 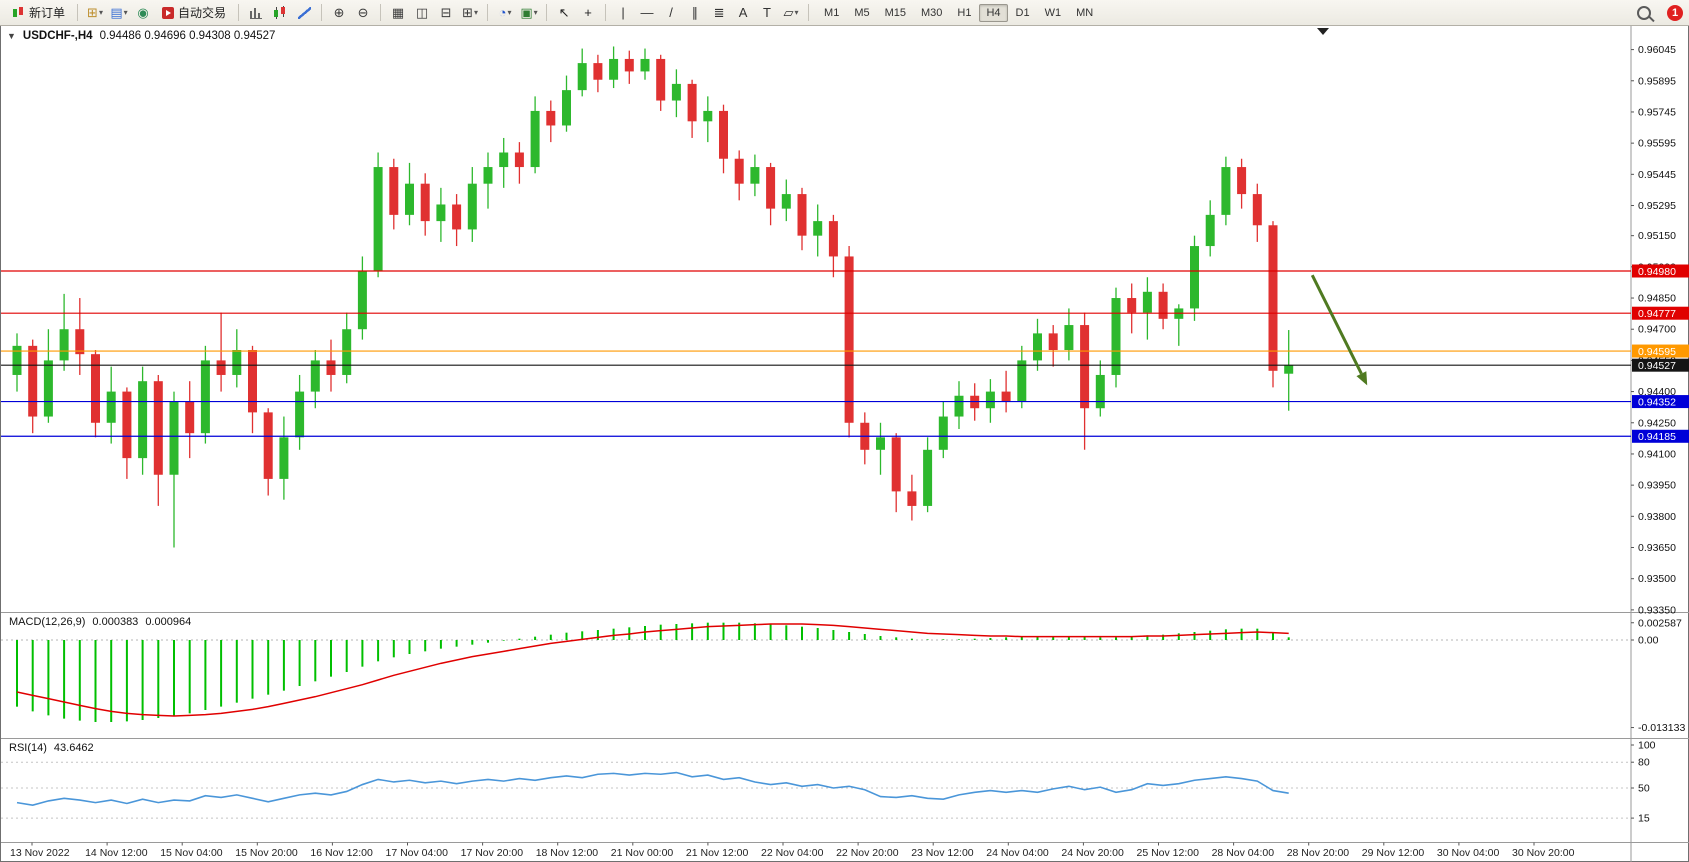 I want to click on price-axis-label: 0.93950, so click(x=1657, y=486).